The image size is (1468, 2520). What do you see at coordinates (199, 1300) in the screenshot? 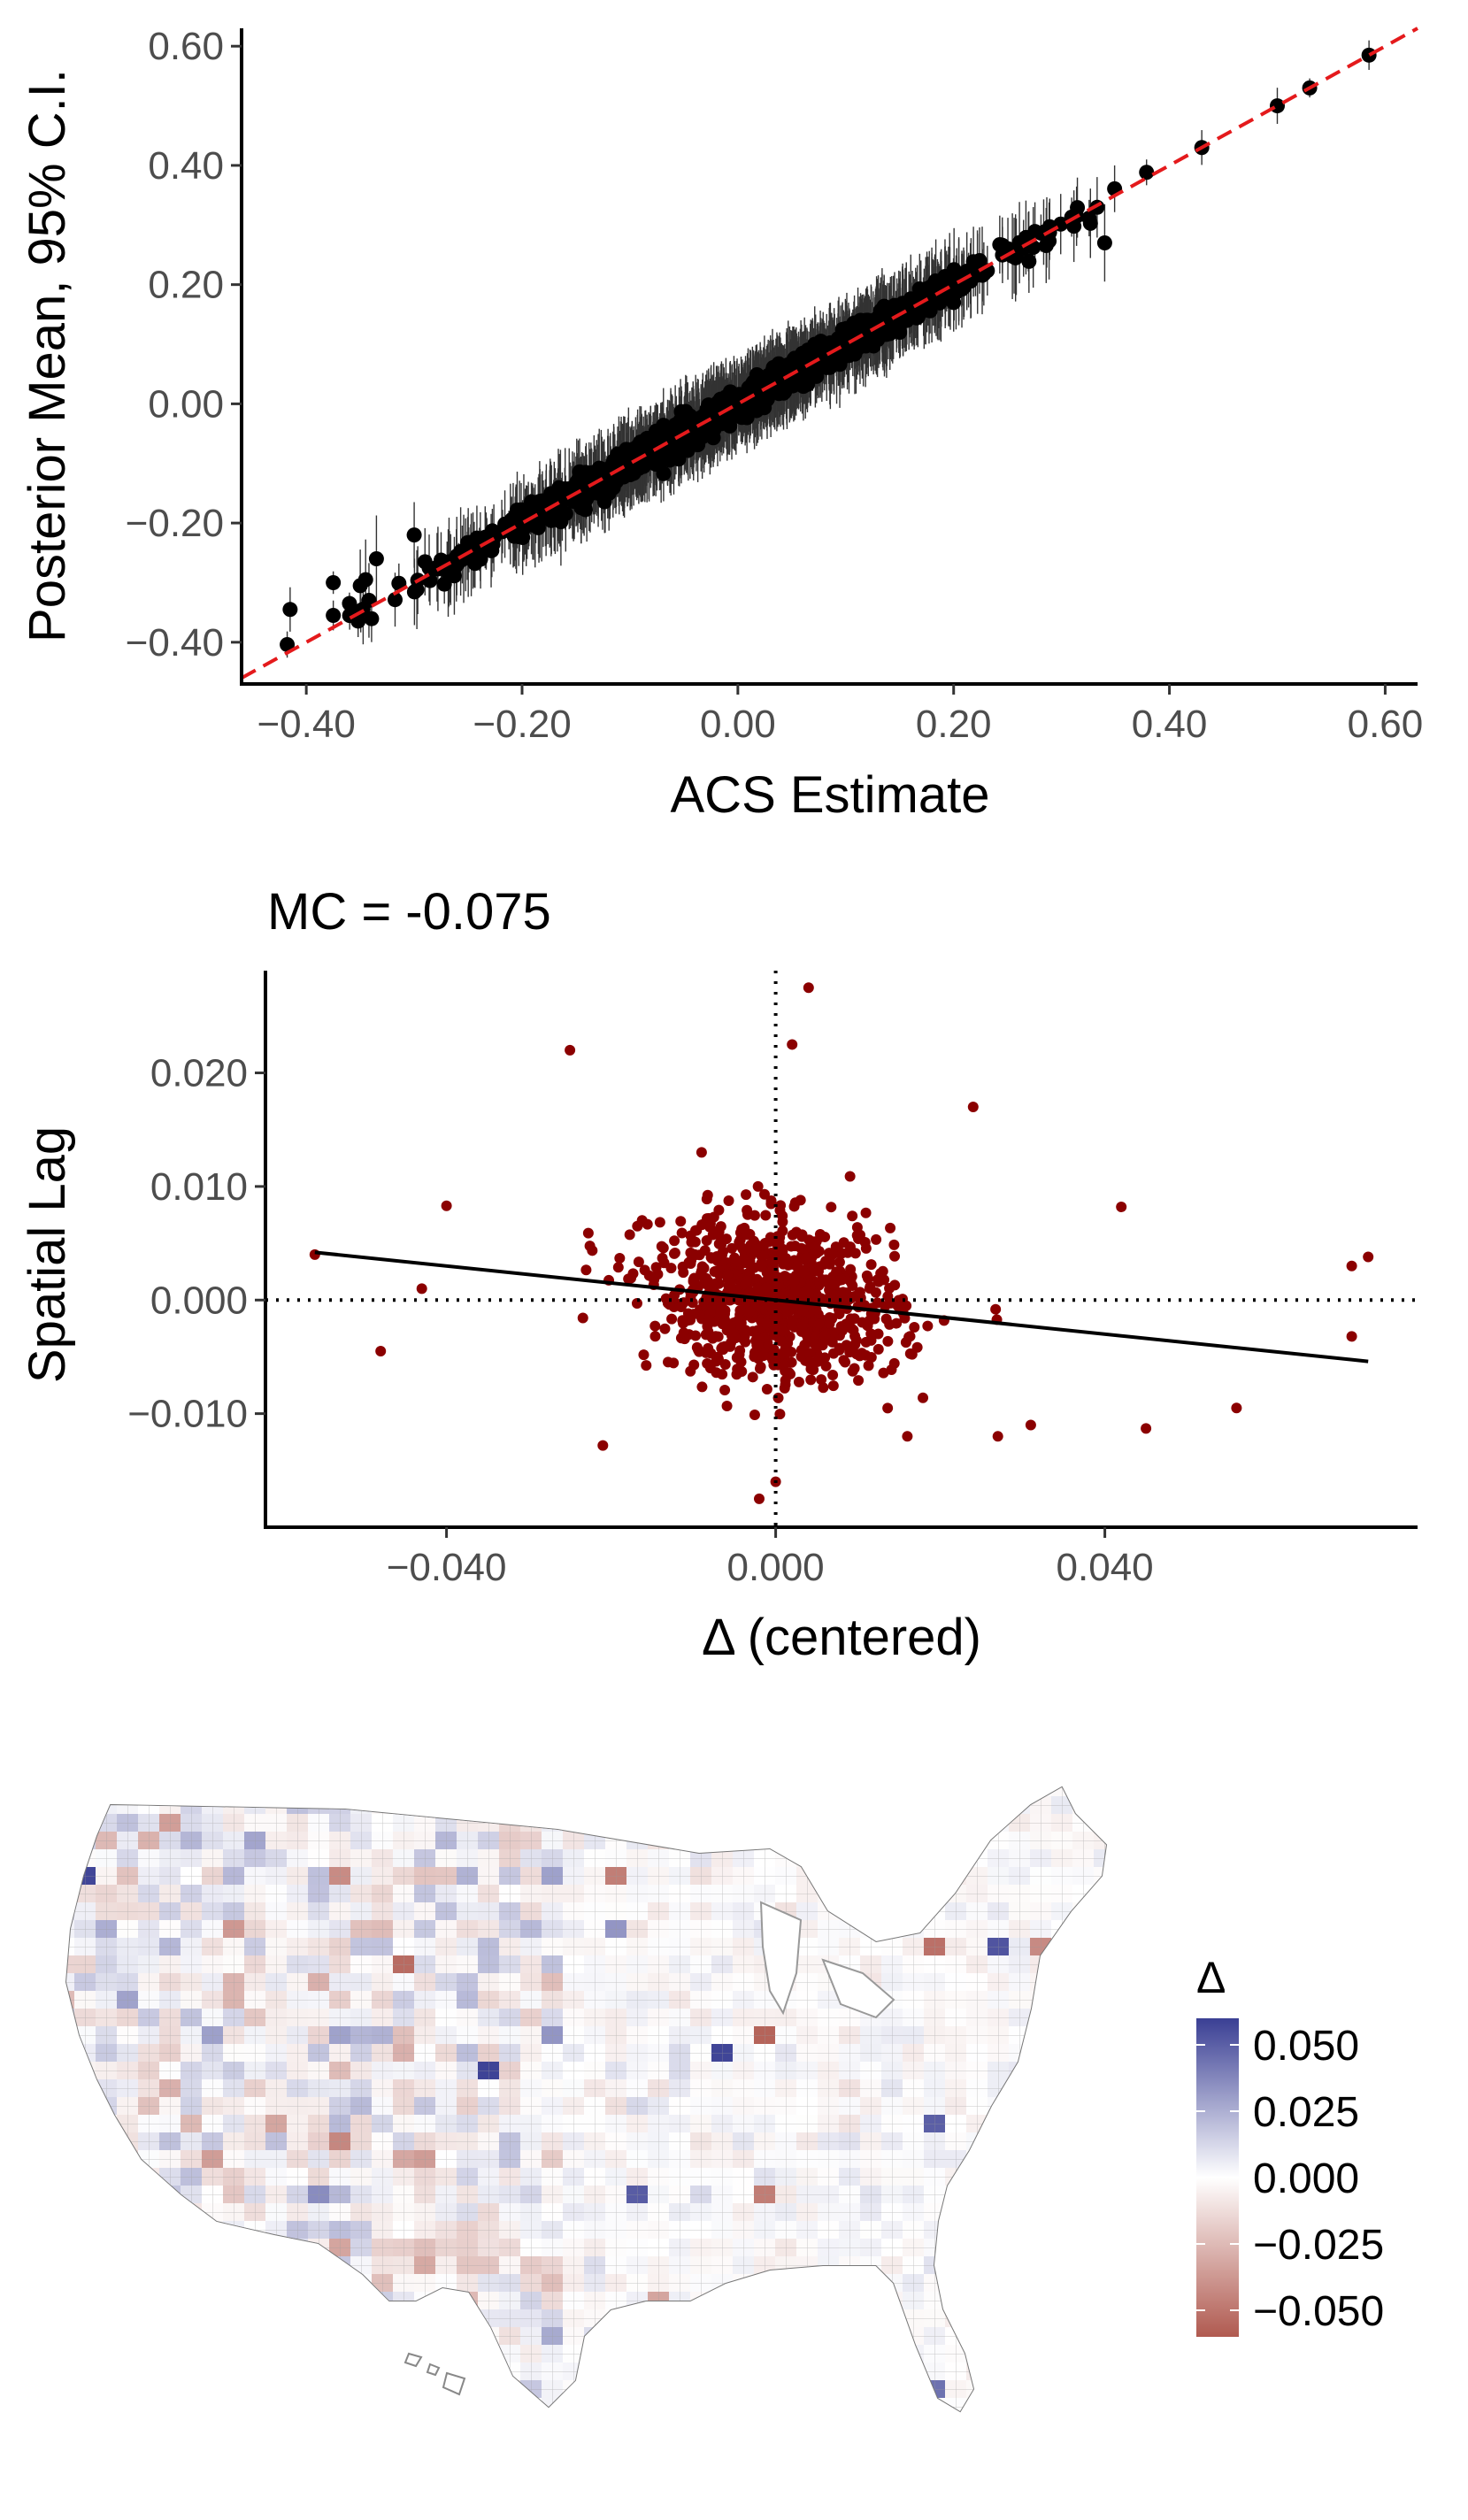
I see `y-tick-label: 0.000` at bounding box center [199, 1300].